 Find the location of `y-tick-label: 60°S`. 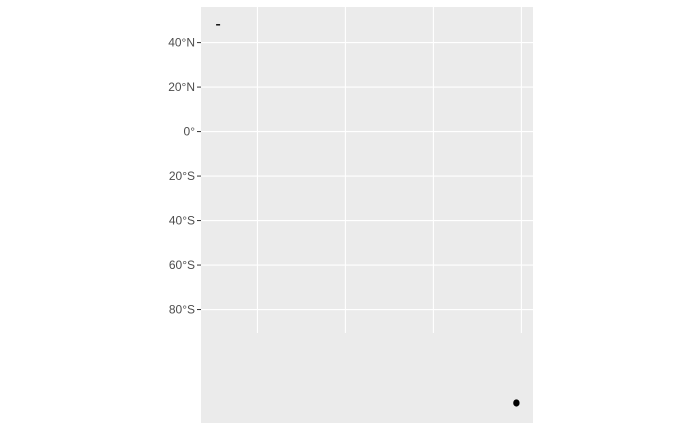

y-tick-label: 60°S is located at coordinates (182, 265).